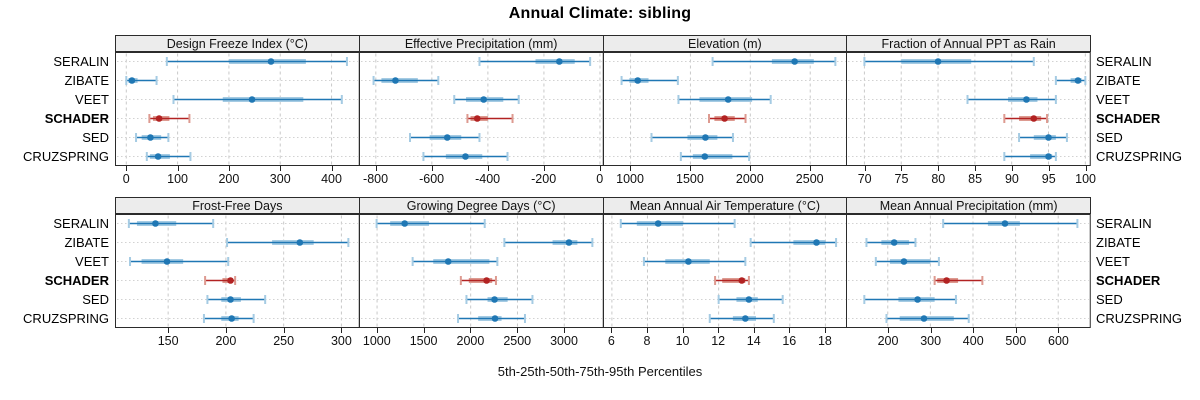 Image resolution: width=1200 pixels, height=400 pixels. I want to click on panel-strip-0: Design Freeze Index (°C), so click(237, 43).